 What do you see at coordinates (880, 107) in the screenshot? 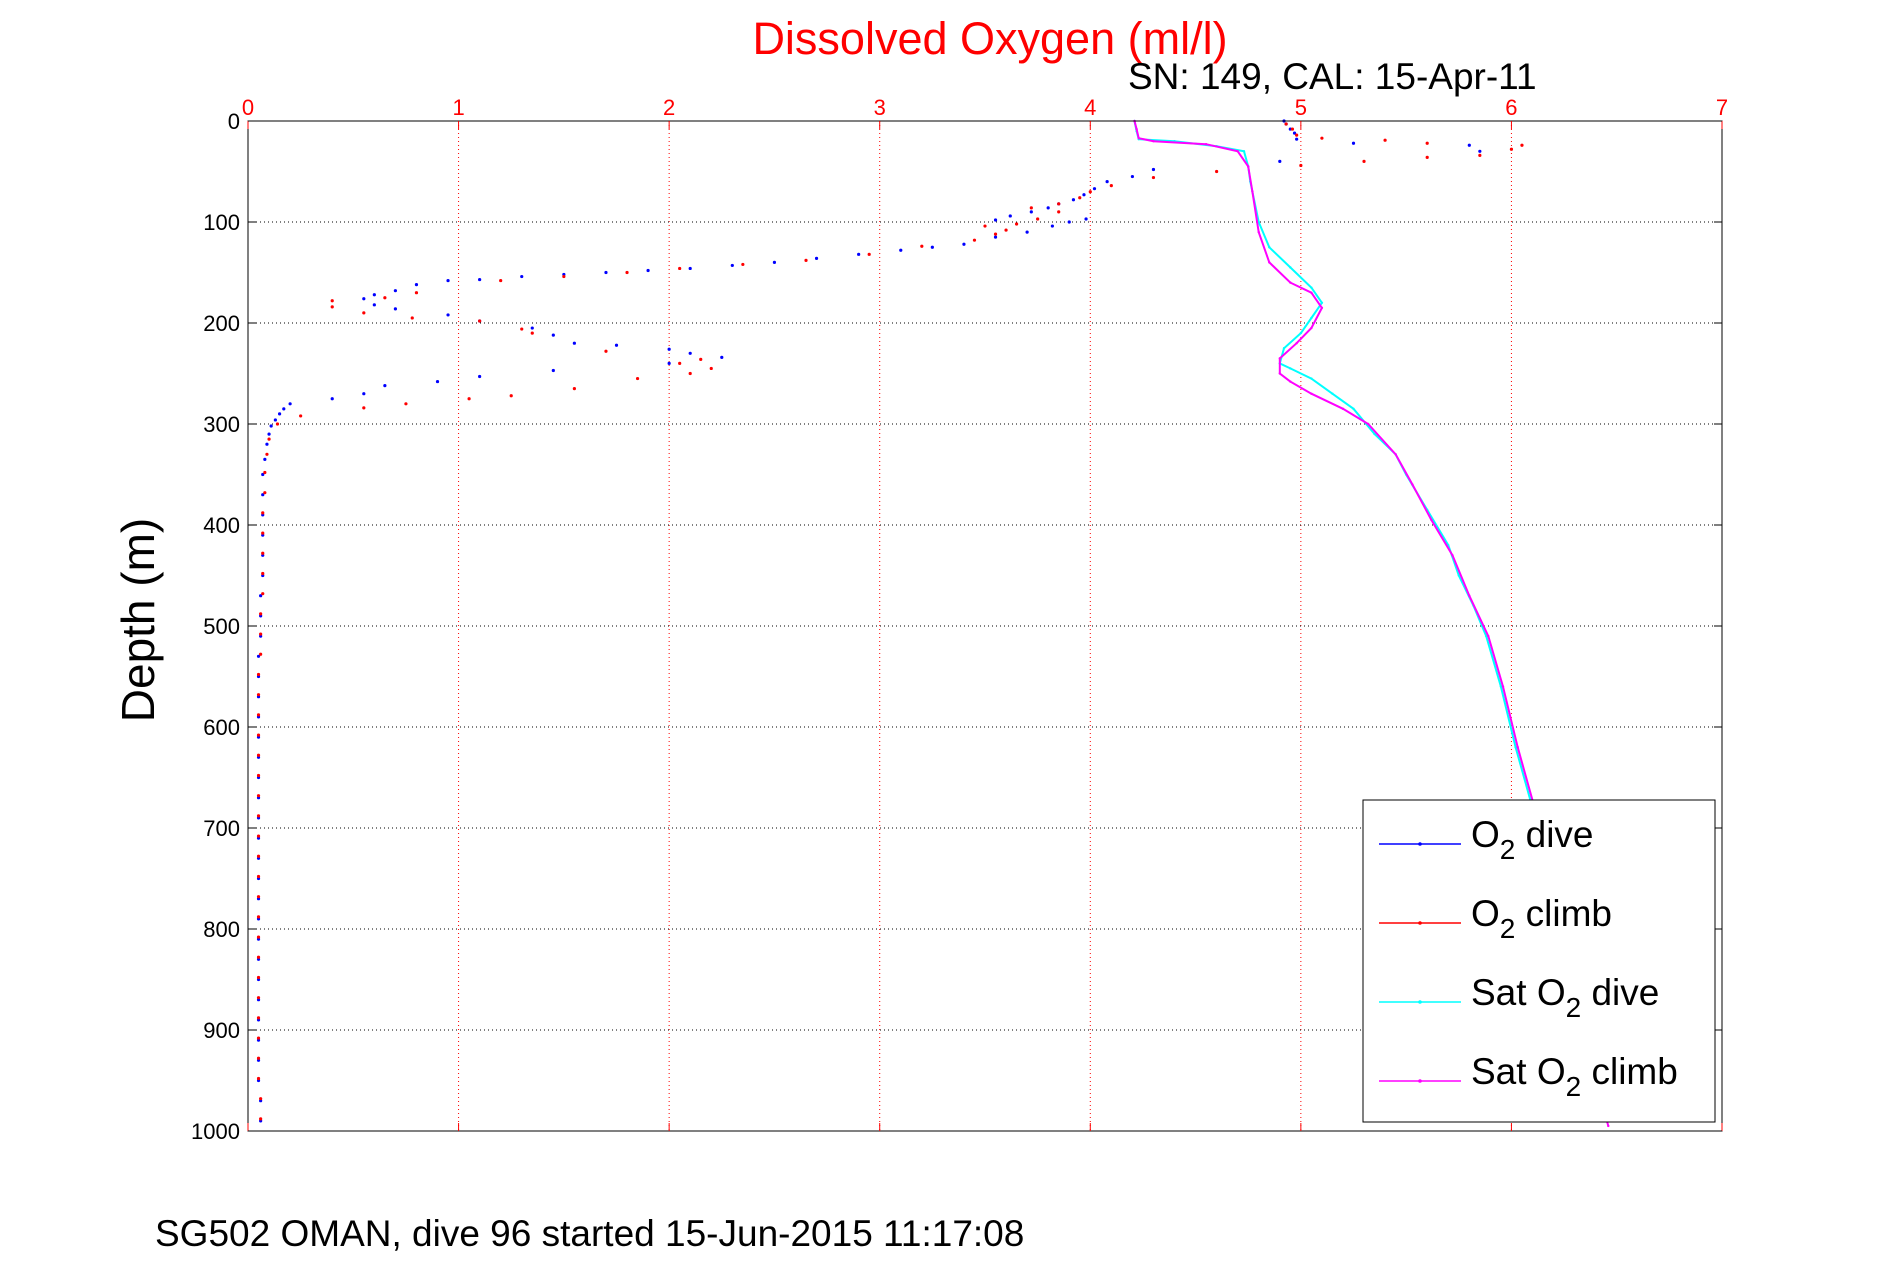
I see `x-tick-label: 3` at bounding box center [880, 107].